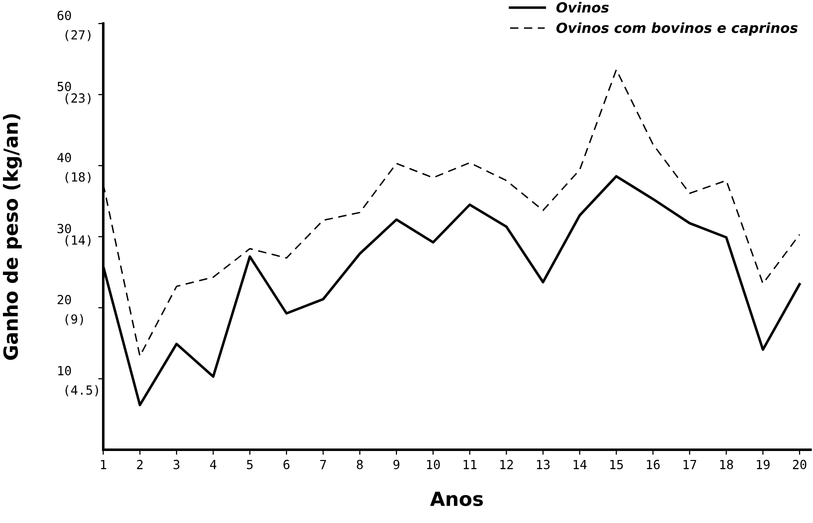 The height and width of the screenshot is (523, 813). Describe the element at coordinates (470, 465) in the screenshot. I see `x-tick-label: 11` at that location.